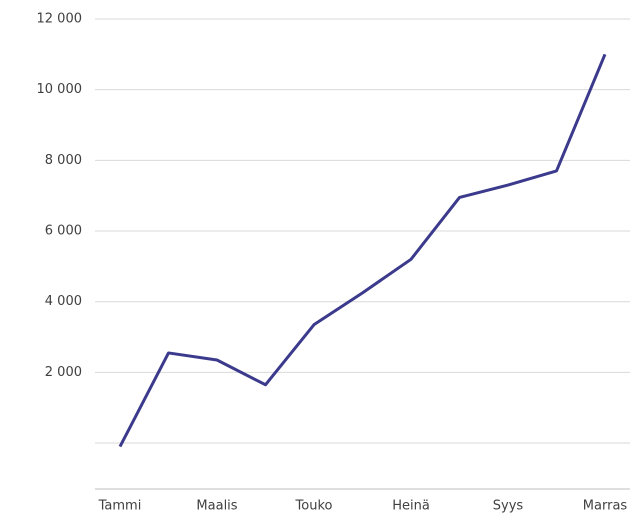 This screenshot has height=523, width=644. I want to click on x-tick-label: Syys, so click(508, 506).